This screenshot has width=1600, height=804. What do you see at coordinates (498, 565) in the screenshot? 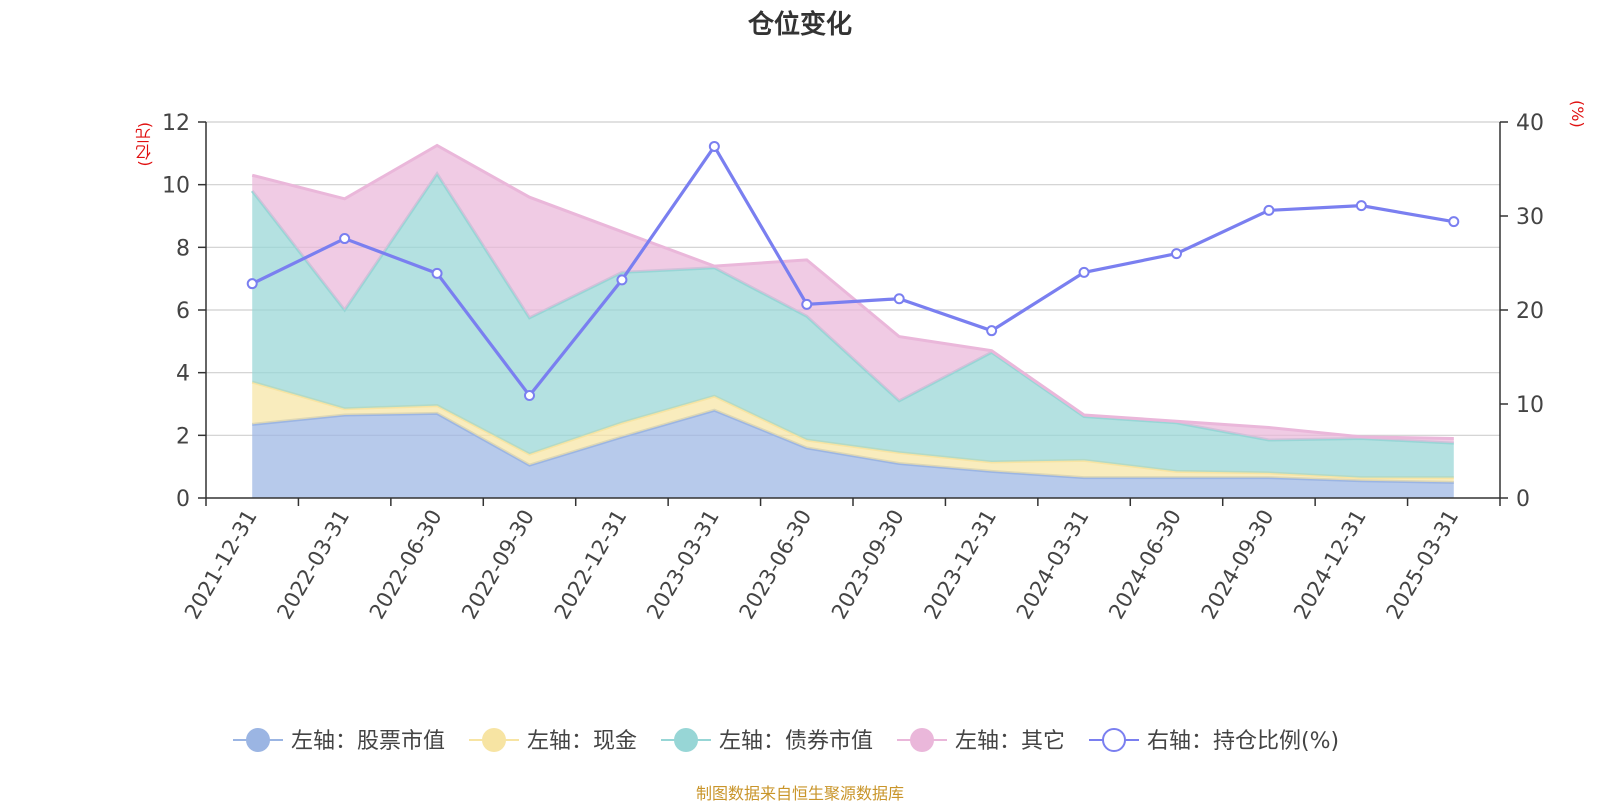
I see `x-tick-label: 2022-09-30` at bounding box center [498, 565].